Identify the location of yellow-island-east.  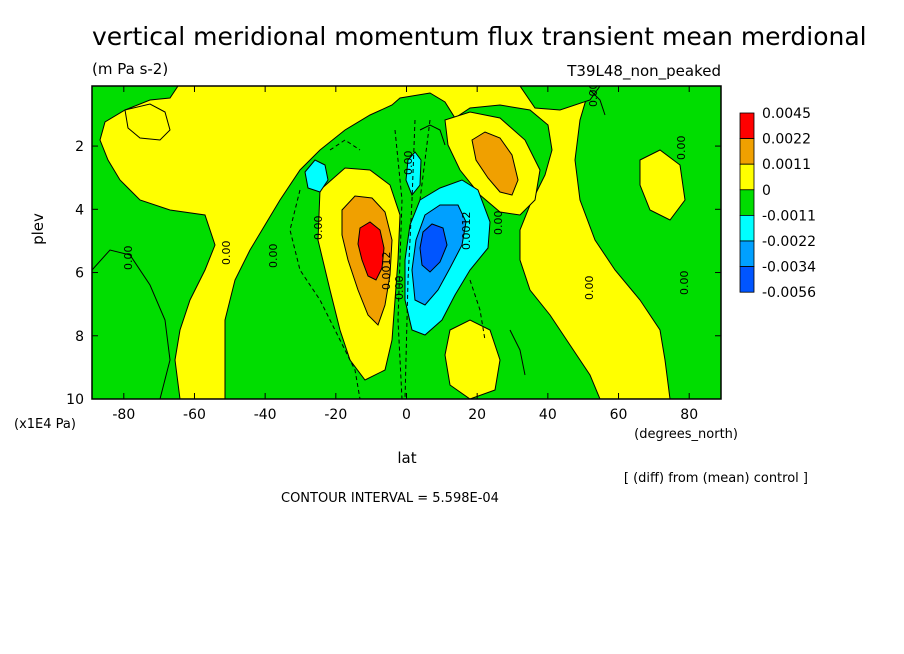
(662, 185).